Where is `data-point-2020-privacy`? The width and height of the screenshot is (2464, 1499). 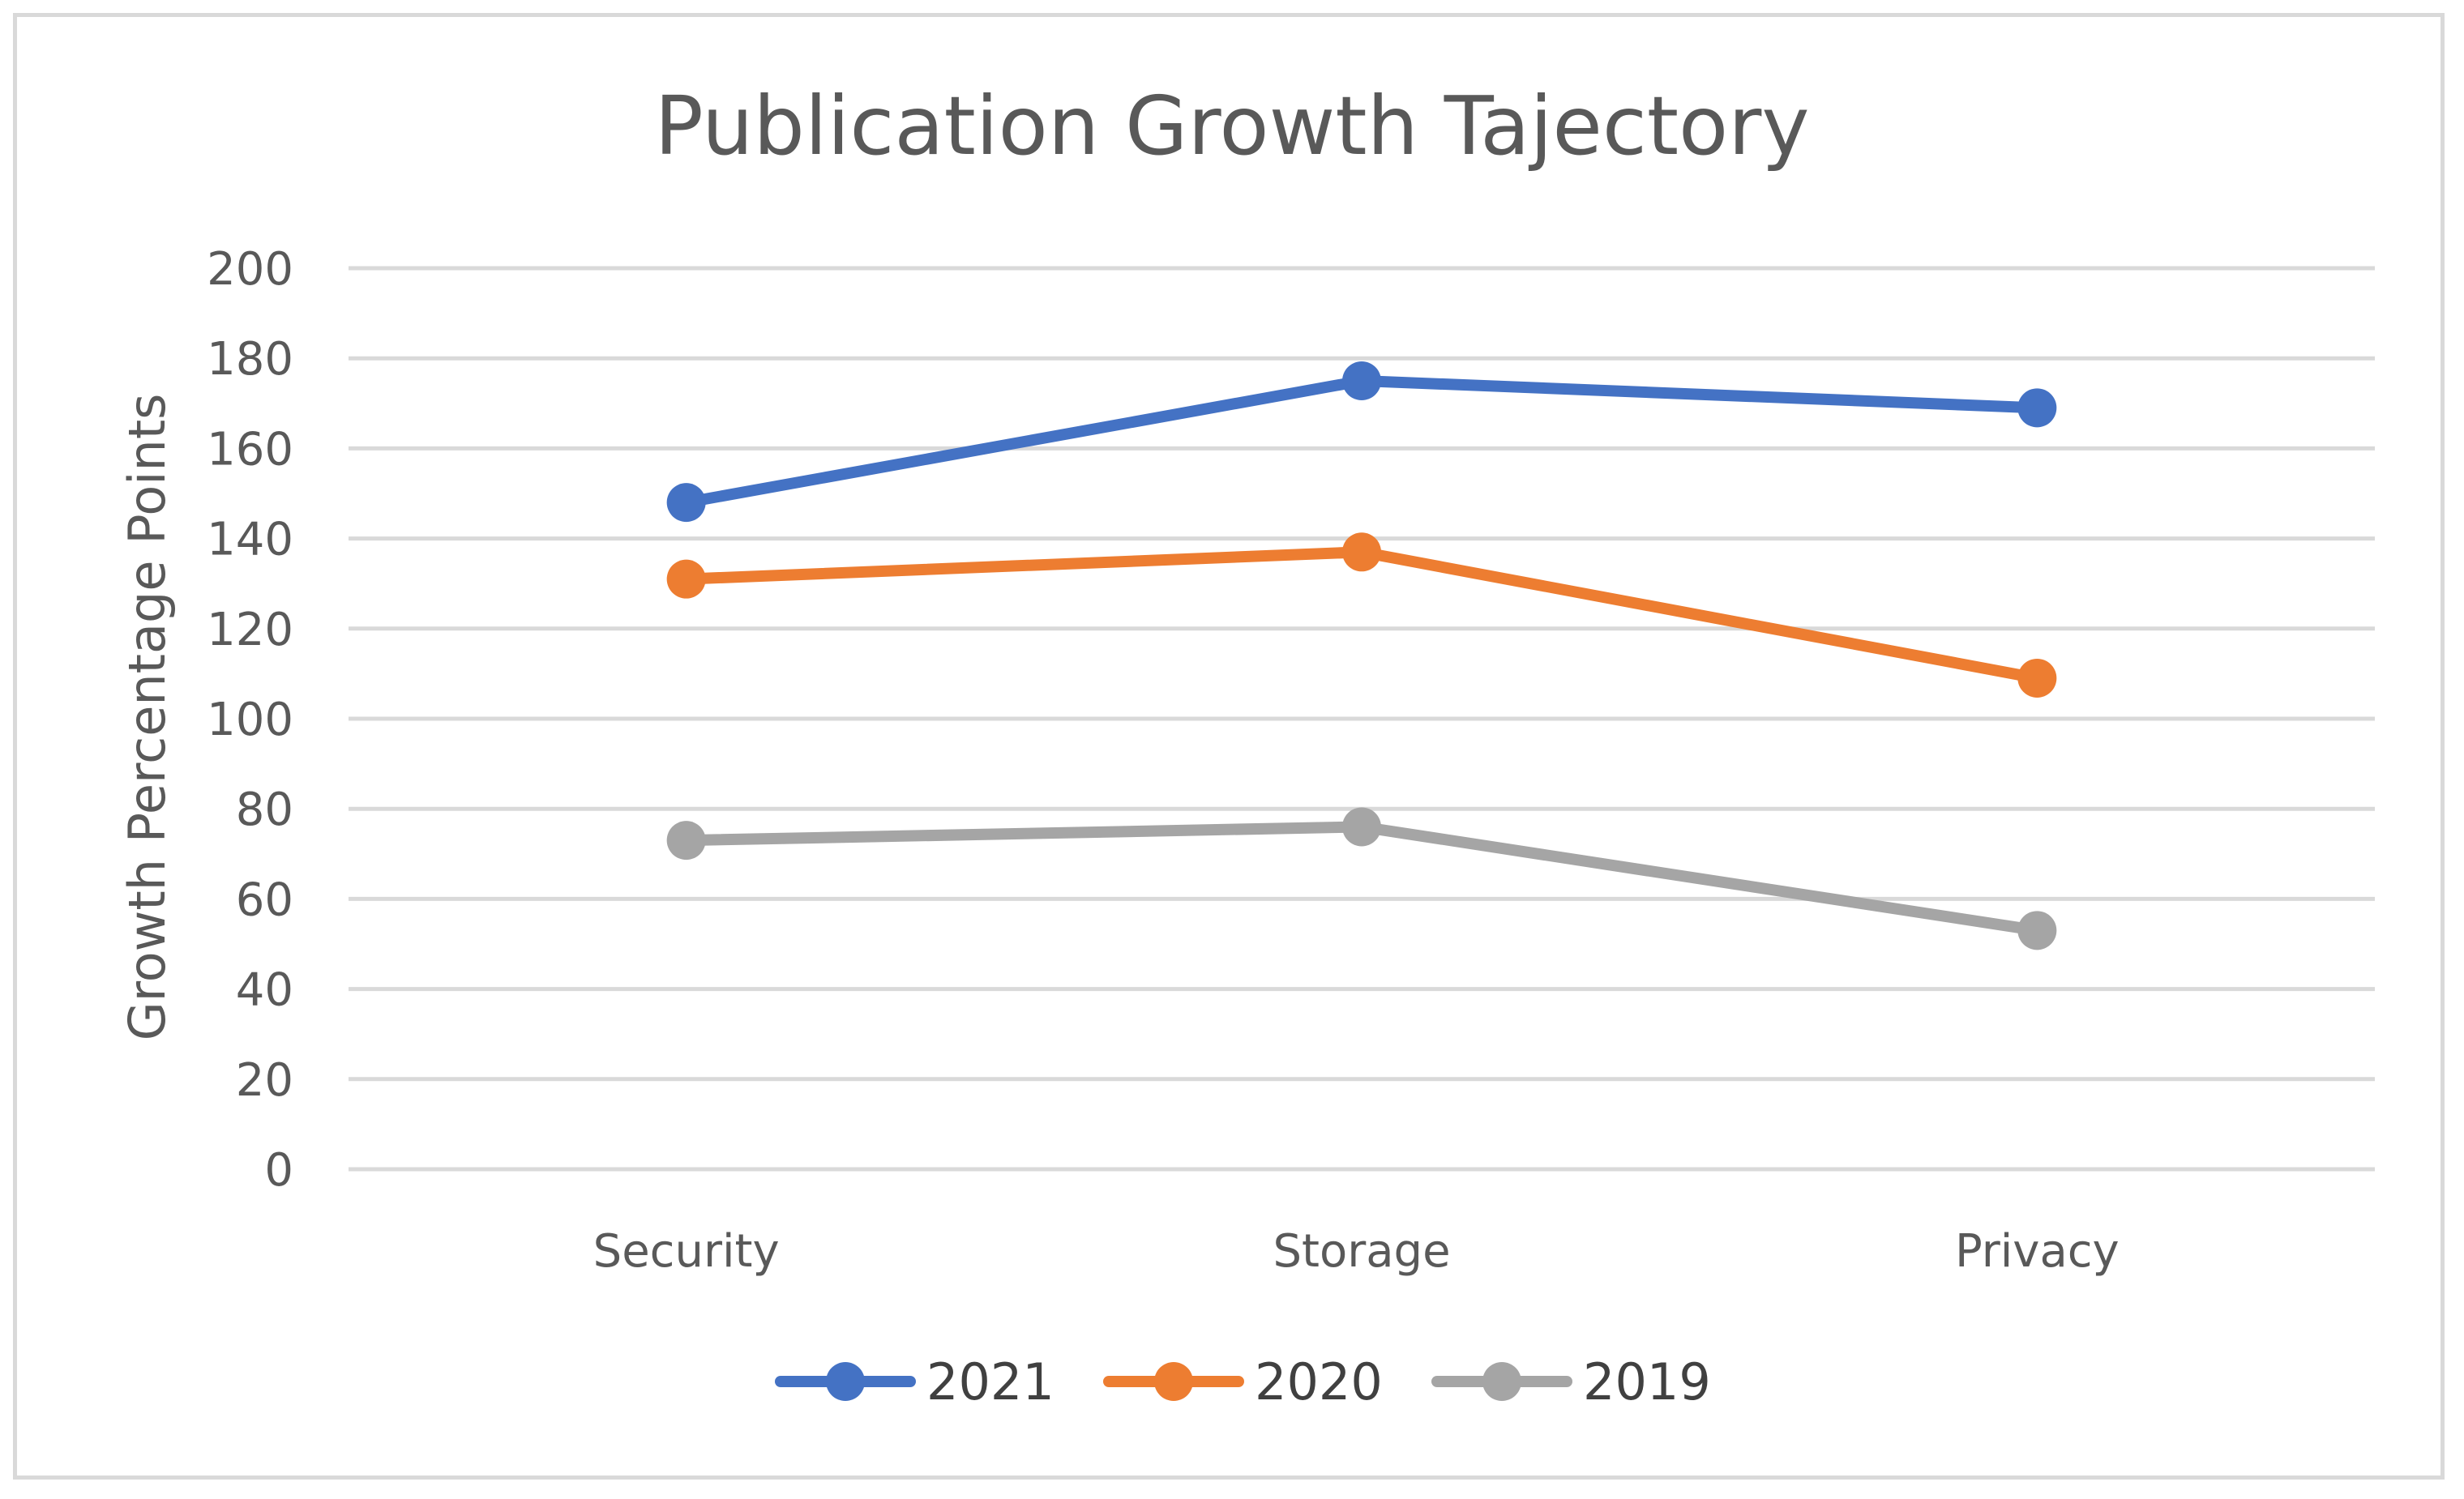
data-point-2020-privacy is located at coordinates (2037, 678).